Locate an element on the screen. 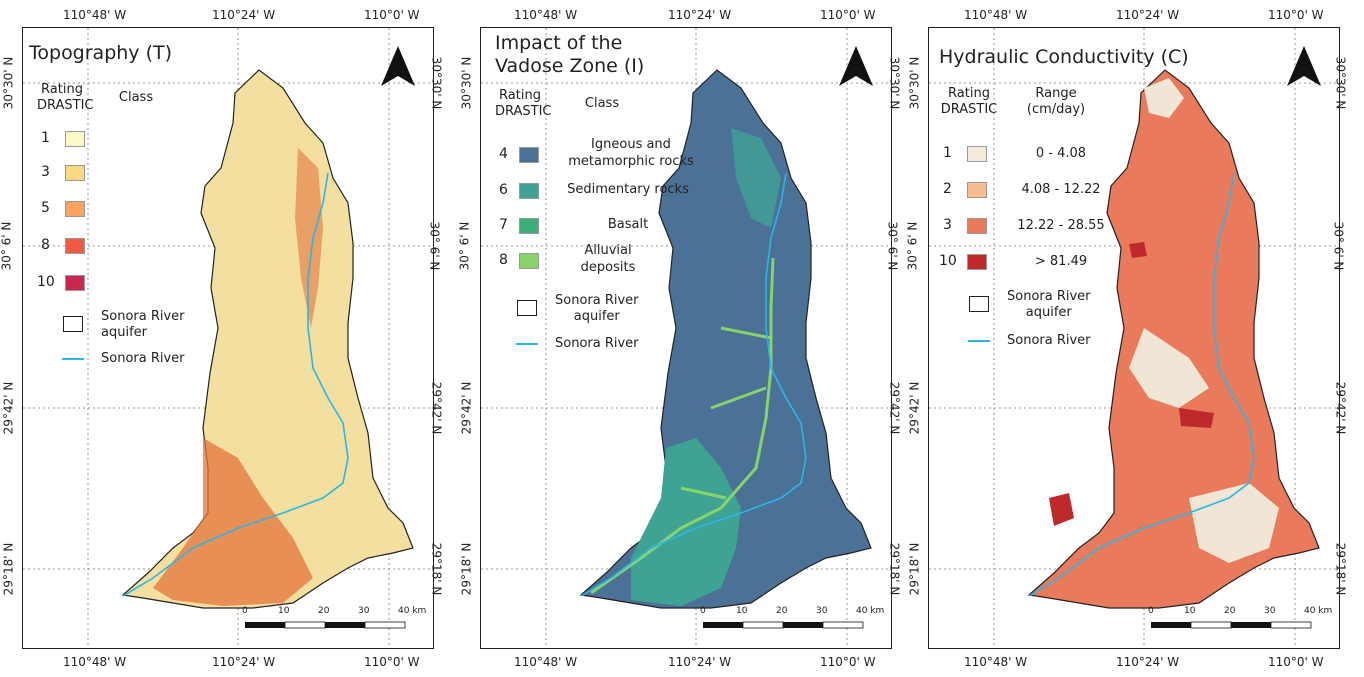 The height and width of the screenshot is (677, 1364). scale-label: 0 is located at coordinates (245, 611).